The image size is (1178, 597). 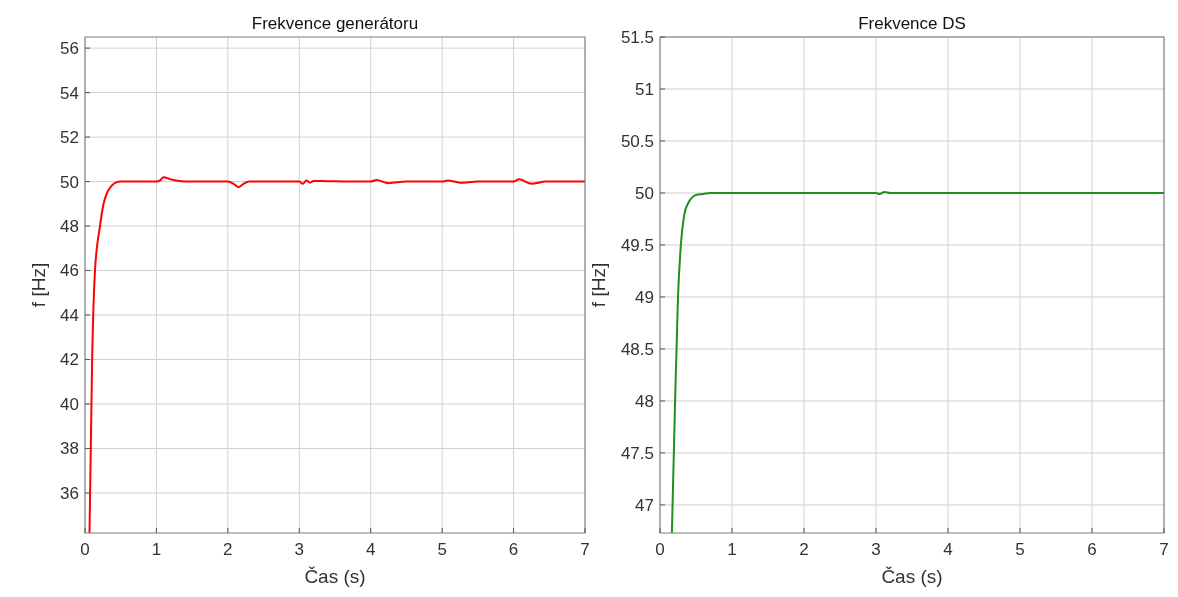 I want to click on y-tick-label: 49.5, so click(x=637, y=245).